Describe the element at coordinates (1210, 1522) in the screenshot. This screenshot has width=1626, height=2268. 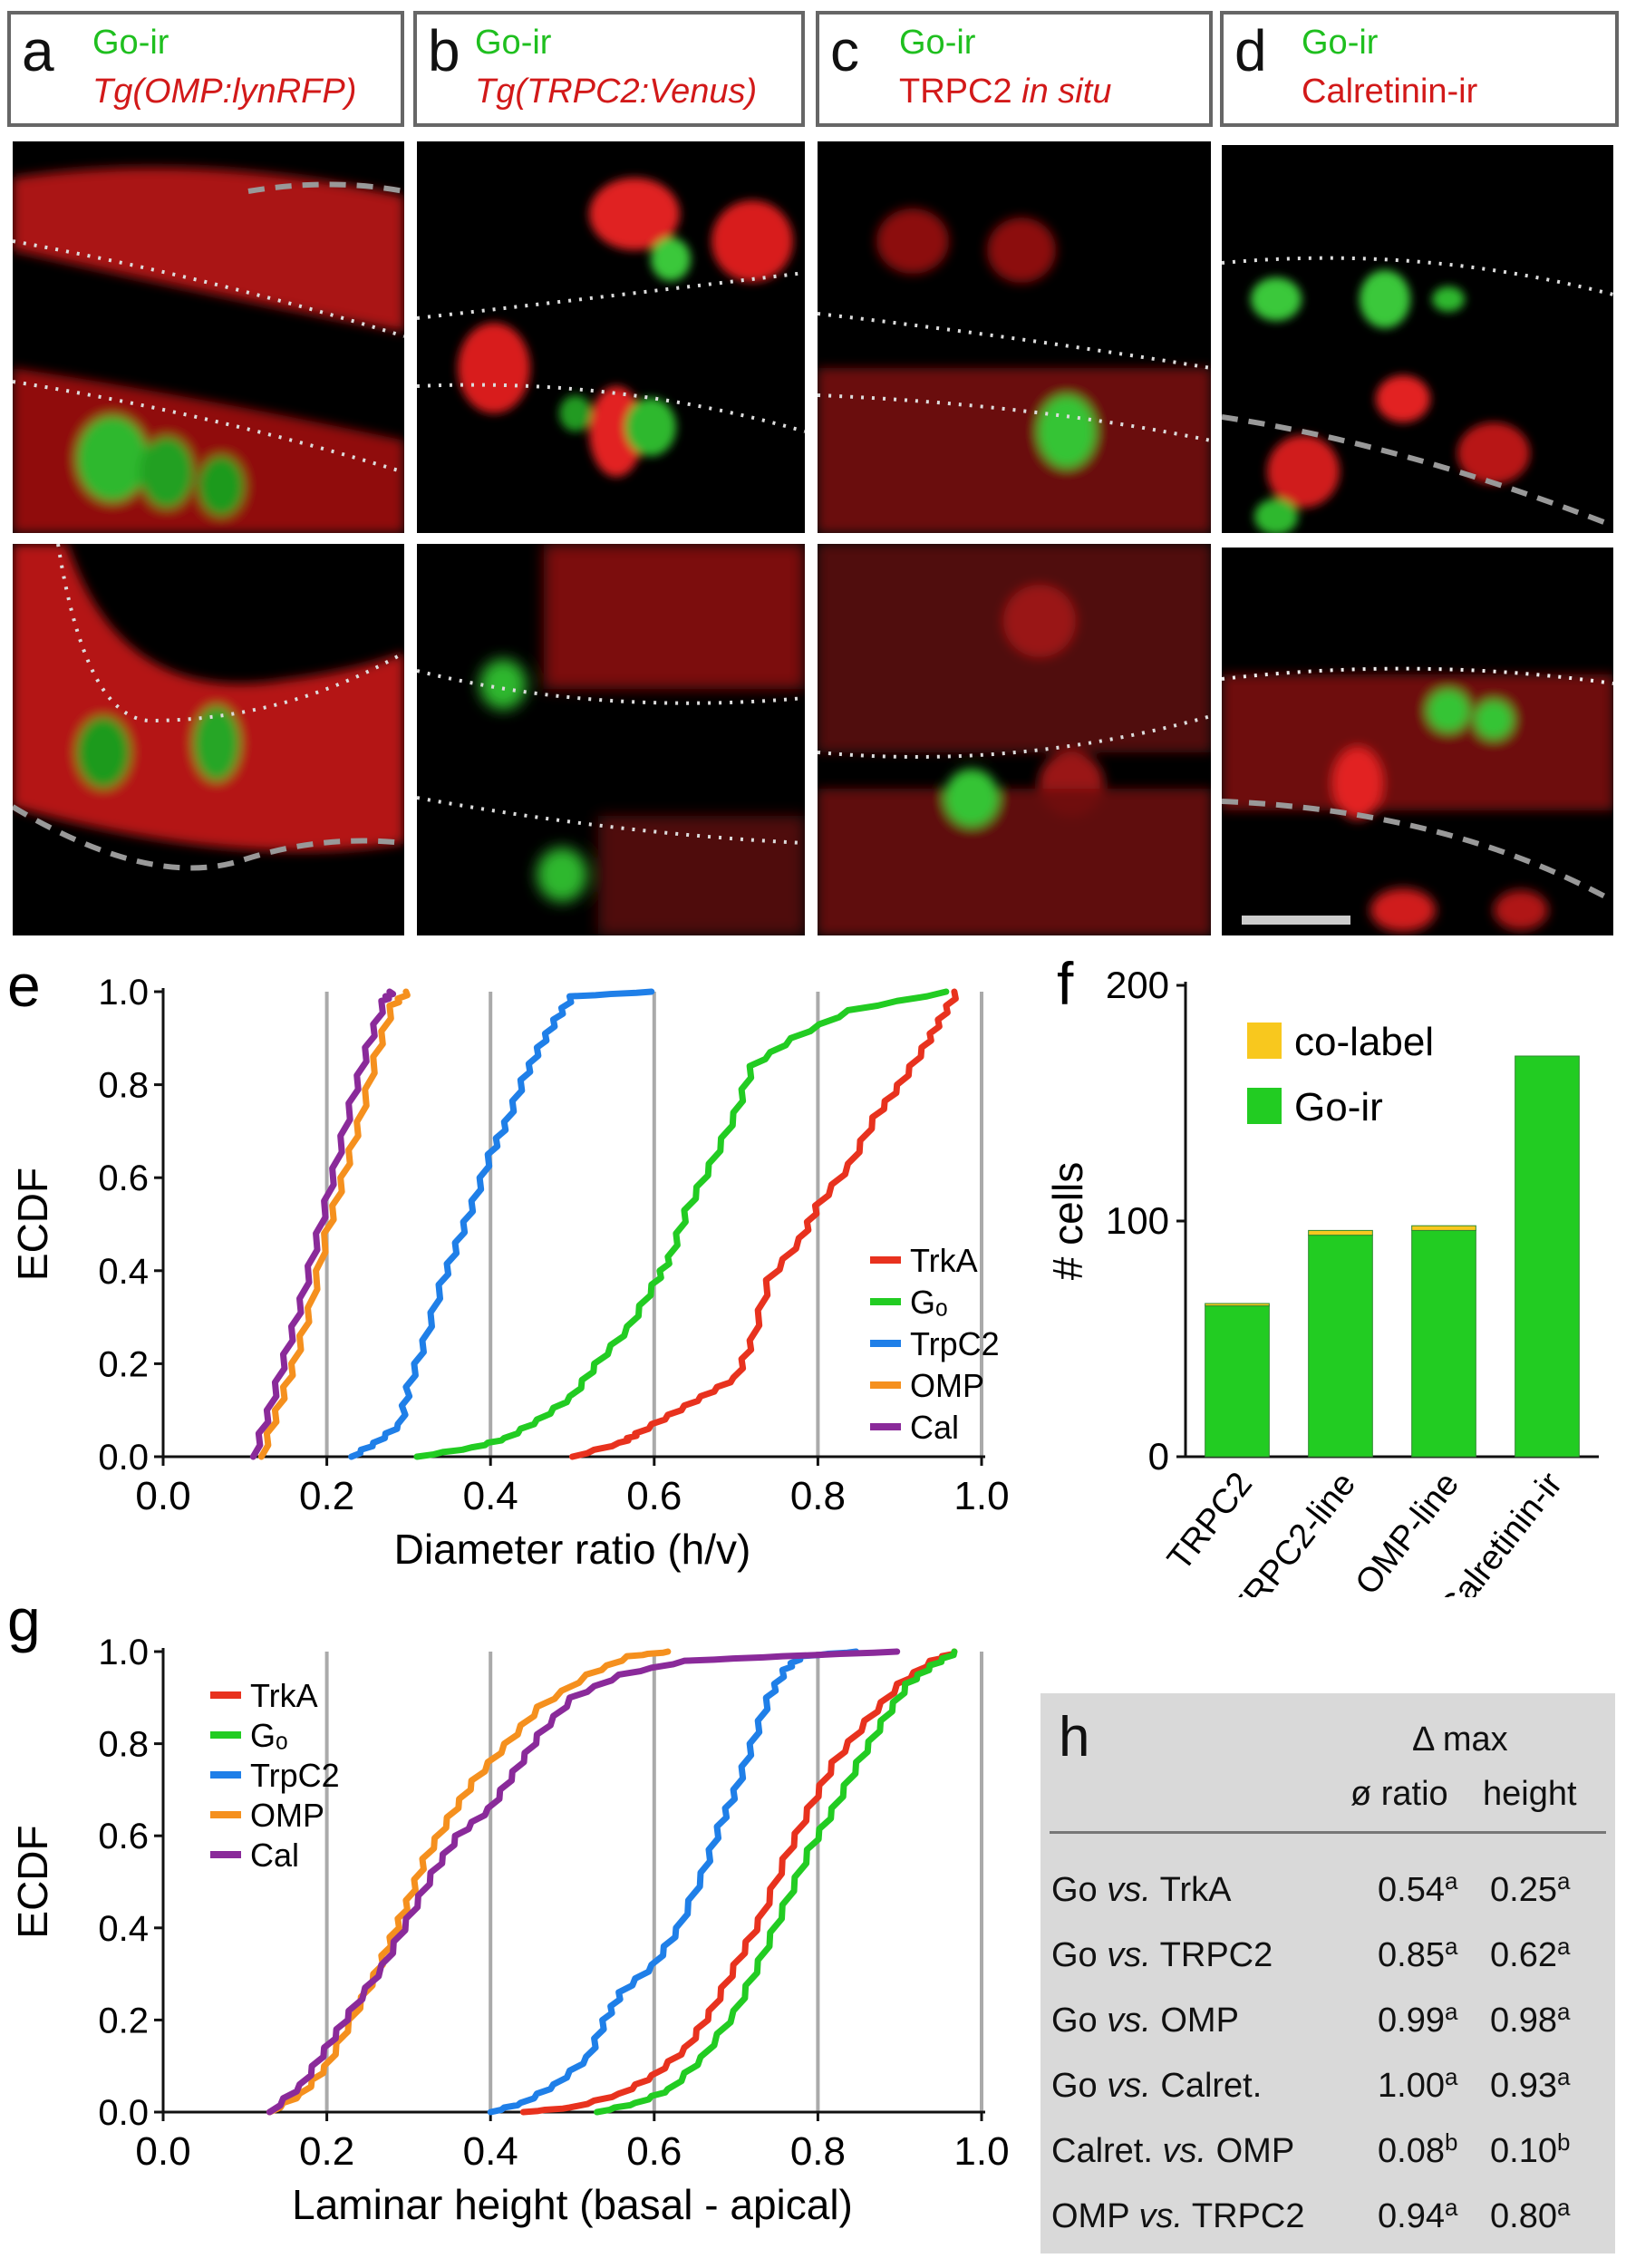
I see `x-tick-label-0: TRPC2` at that location.